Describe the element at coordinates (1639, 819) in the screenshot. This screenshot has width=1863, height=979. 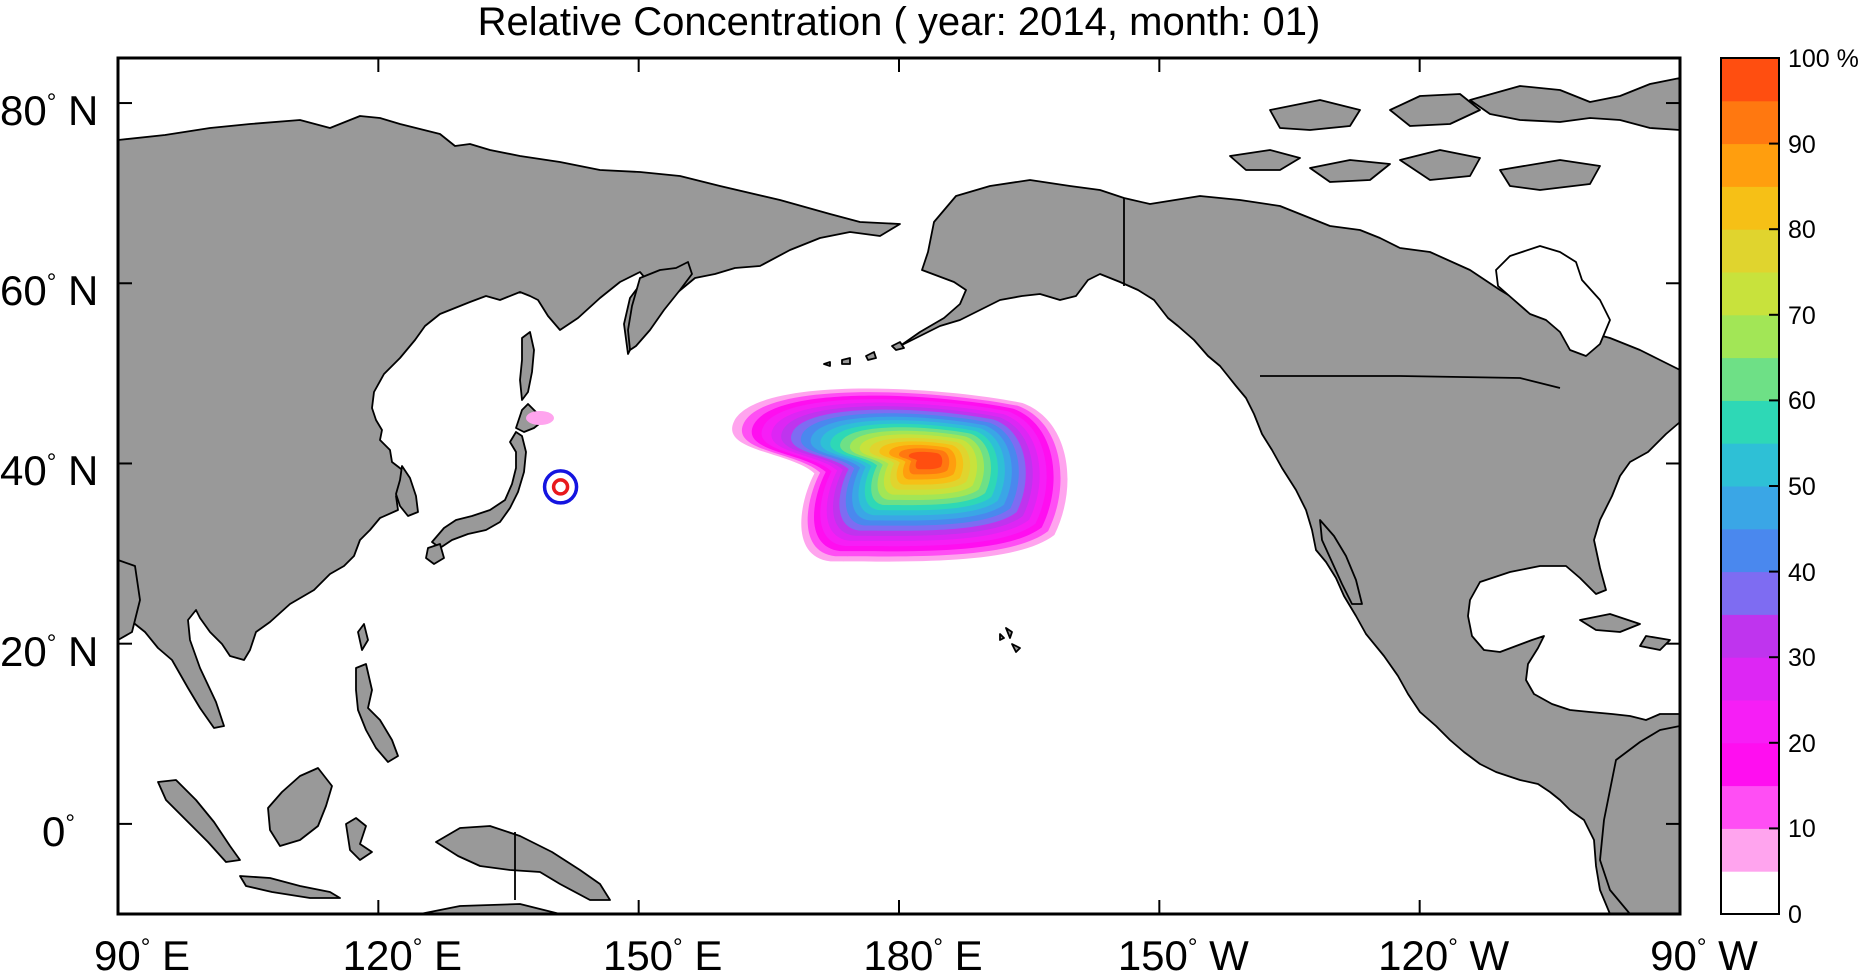
I see `landmass-south-america` at that location.